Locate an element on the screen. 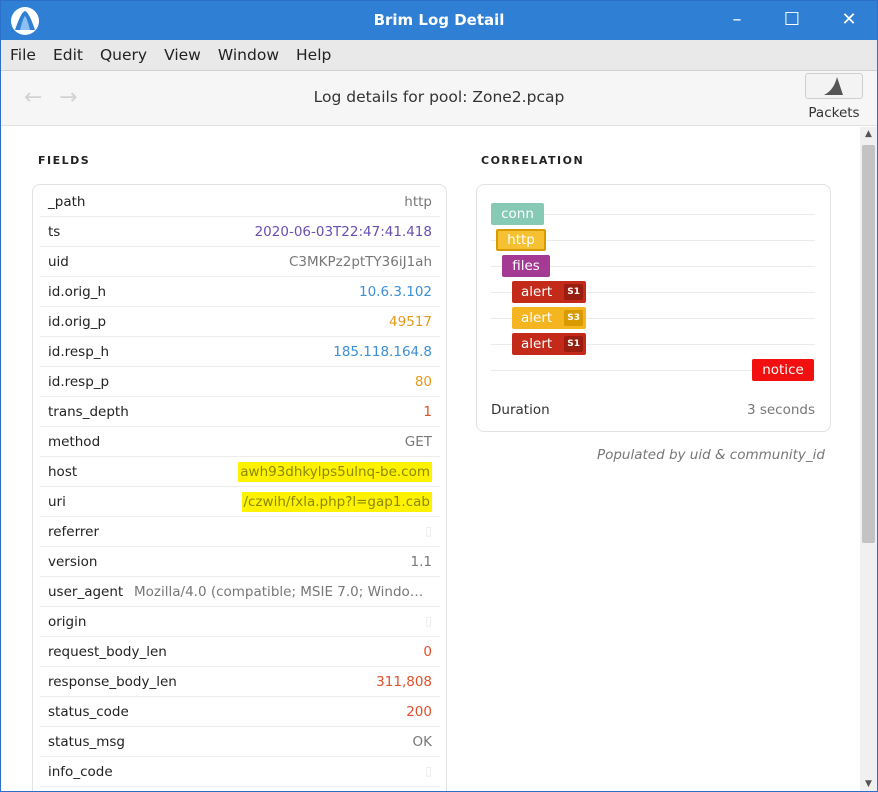 The image size is (878, 792). vertical-scrollbar: ▲ ▼ is located at coordinates (868, 459).